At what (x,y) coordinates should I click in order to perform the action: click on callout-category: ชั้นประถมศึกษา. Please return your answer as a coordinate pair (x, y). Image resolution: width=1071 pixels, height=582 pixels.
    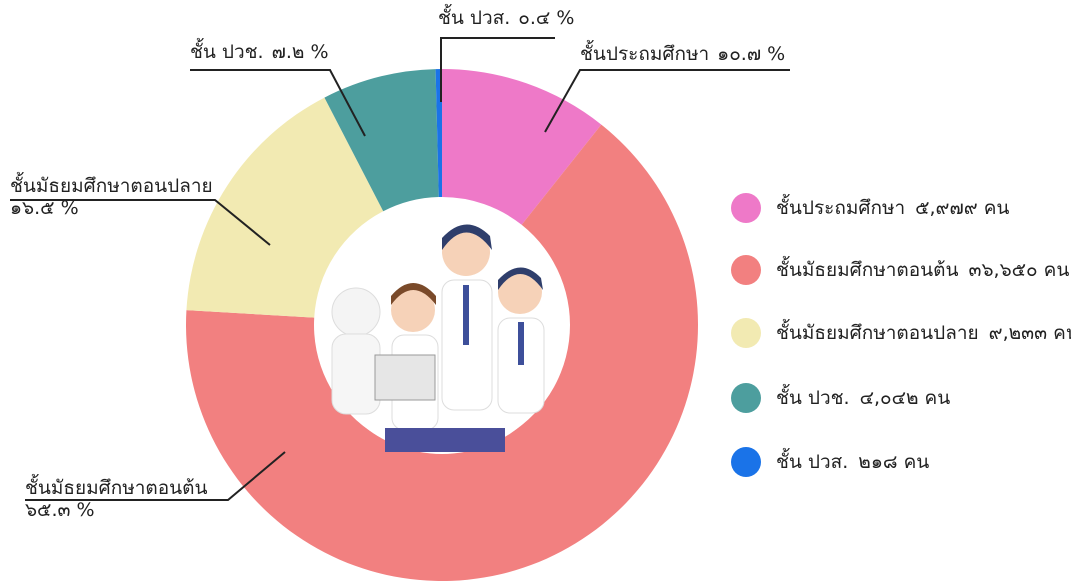
    Looking at the image, I should click on (644, 52).